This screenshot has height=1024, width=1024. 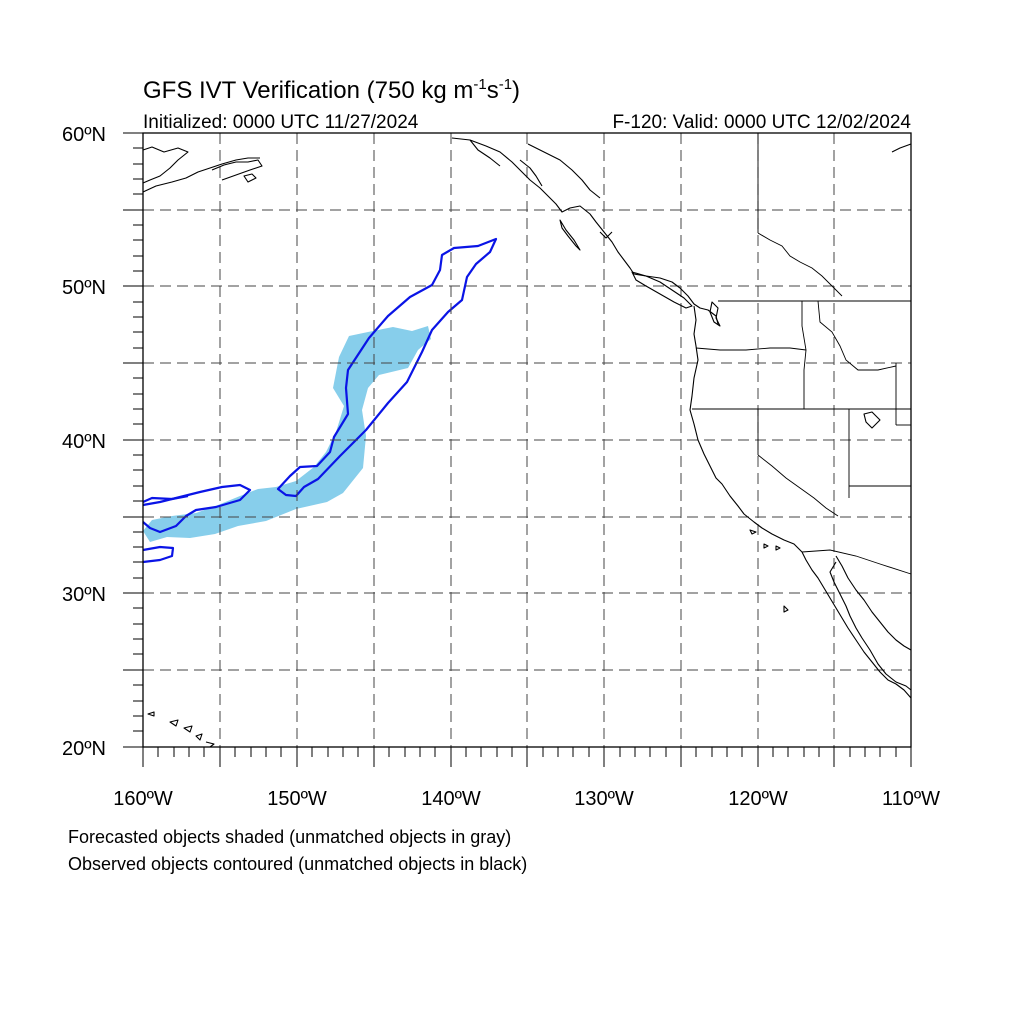 I want to click on observed-object-contour-southwest, so click(x=158, y=554).